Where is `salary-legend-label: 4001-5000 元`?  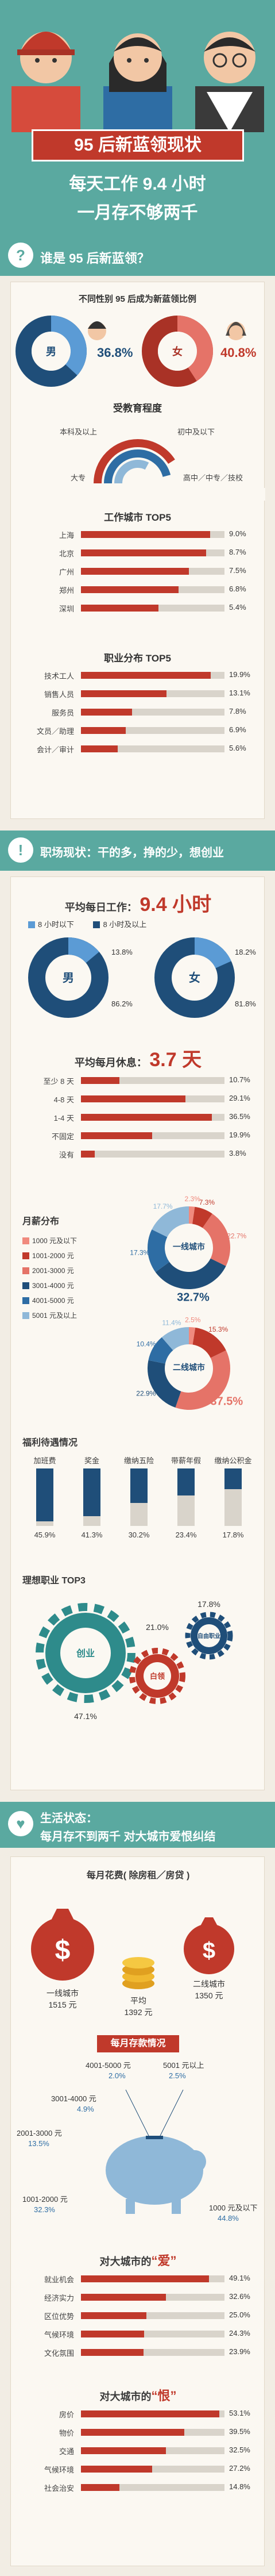
salary-legend-label: 4001-5000 元 is located at coordinates (53, 1301).